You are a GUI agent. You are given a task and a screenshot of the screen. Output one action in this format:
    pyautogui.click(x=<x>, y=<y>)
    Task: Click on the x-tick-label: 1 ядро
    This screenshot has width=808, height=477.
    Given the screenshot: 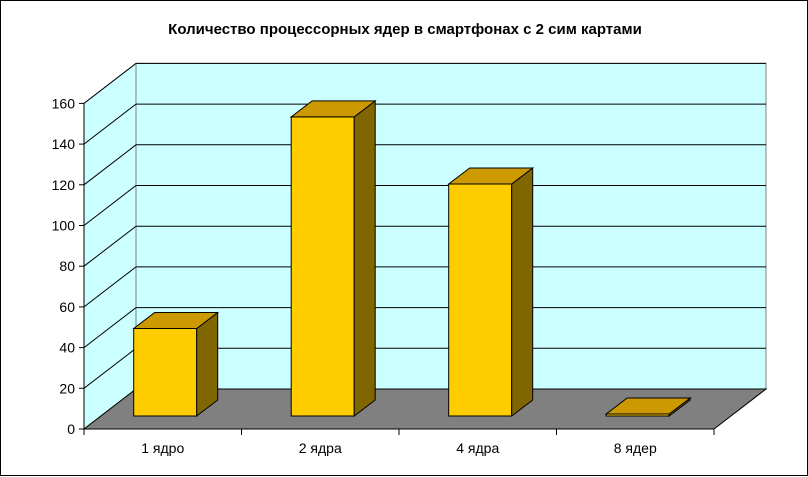 What is the action you would take?
    pyautogui.click(x=162, y=448)
    